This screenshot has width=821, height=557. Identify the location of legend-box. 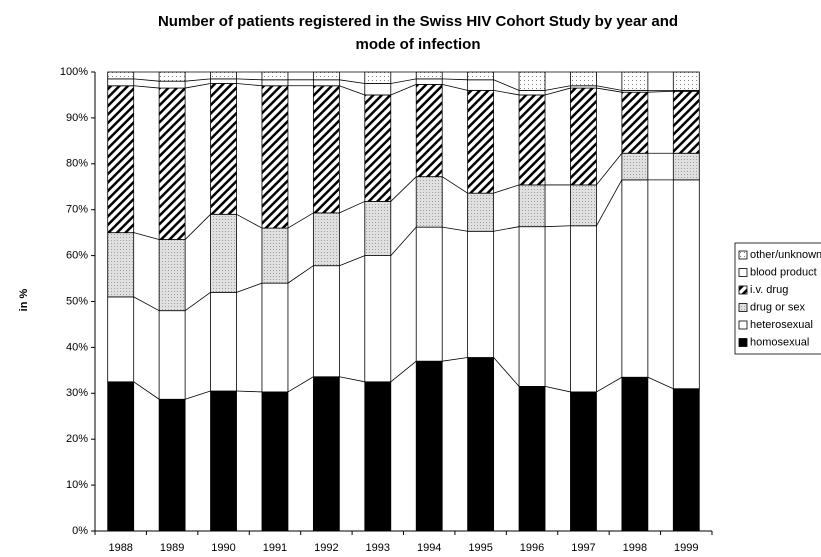
(777, 298).